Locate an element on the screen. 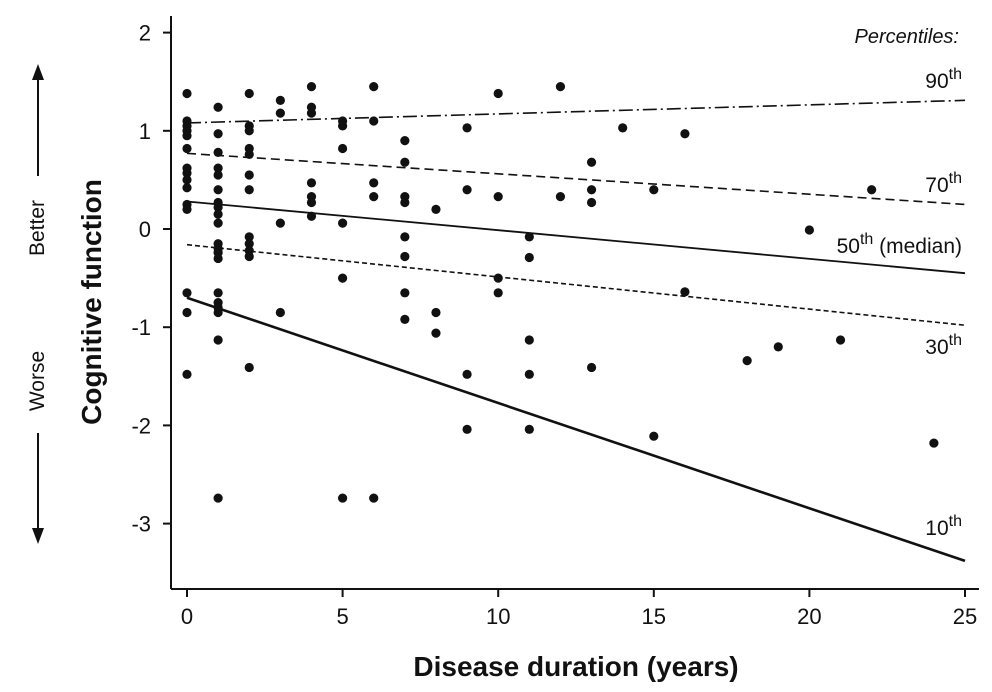 Image resolution: width=992 pixels, height=692 pixels. y-tick-label: 0 is located at coordinates (145, 229).